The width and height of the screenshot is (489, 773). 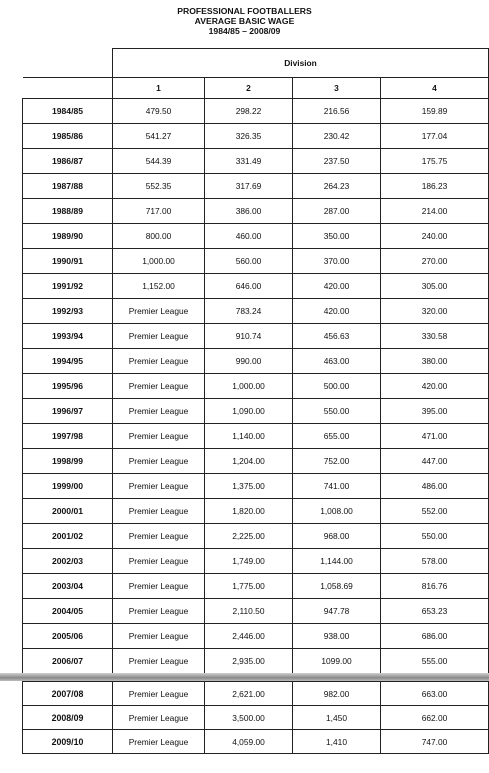 What do you see at coordinates (158, 261) in the screenshot?
I see `division-1-cell: 1,000.00` at bounding box center [158, 261].